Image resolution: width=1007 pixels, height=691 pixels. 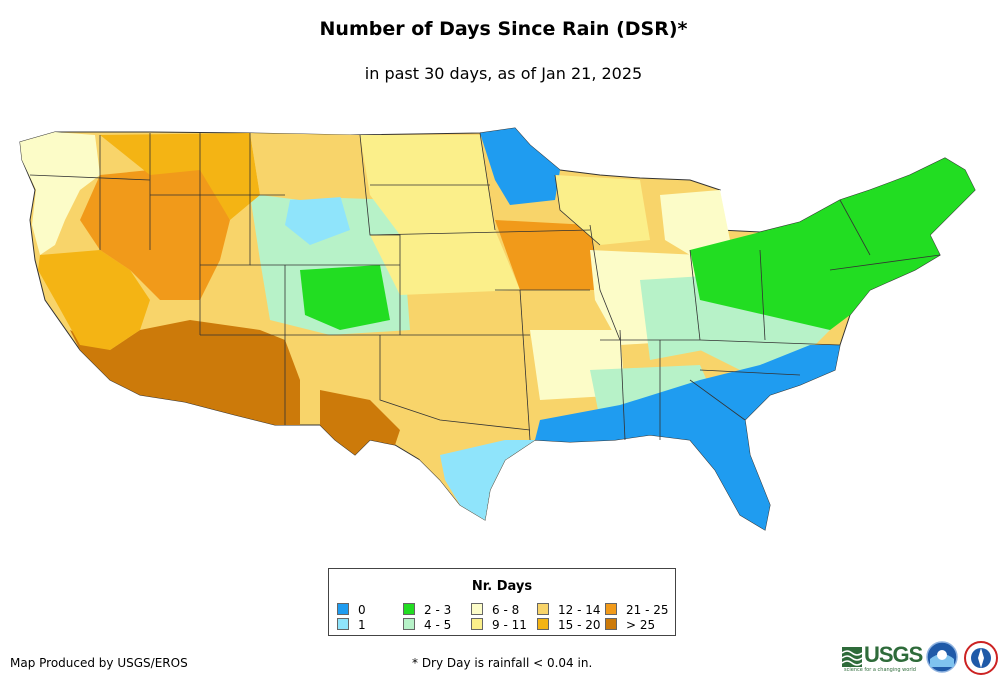 I want to click on legend-label-4: 6 - 8, so click(x=506, y=610).